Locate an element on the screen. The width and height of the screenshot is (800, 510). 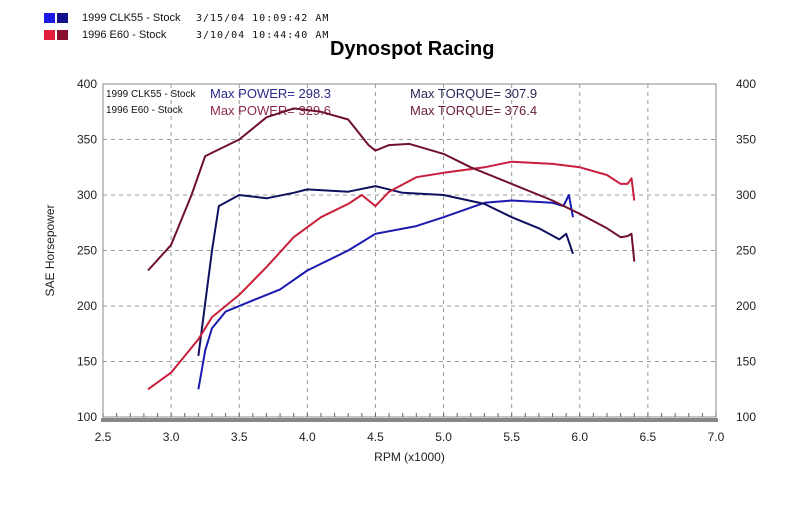
legend-row-clk55: 1999 CLK55 - Stock 3/15/04 10:09:42 AM is located at coordinates (186, 18).